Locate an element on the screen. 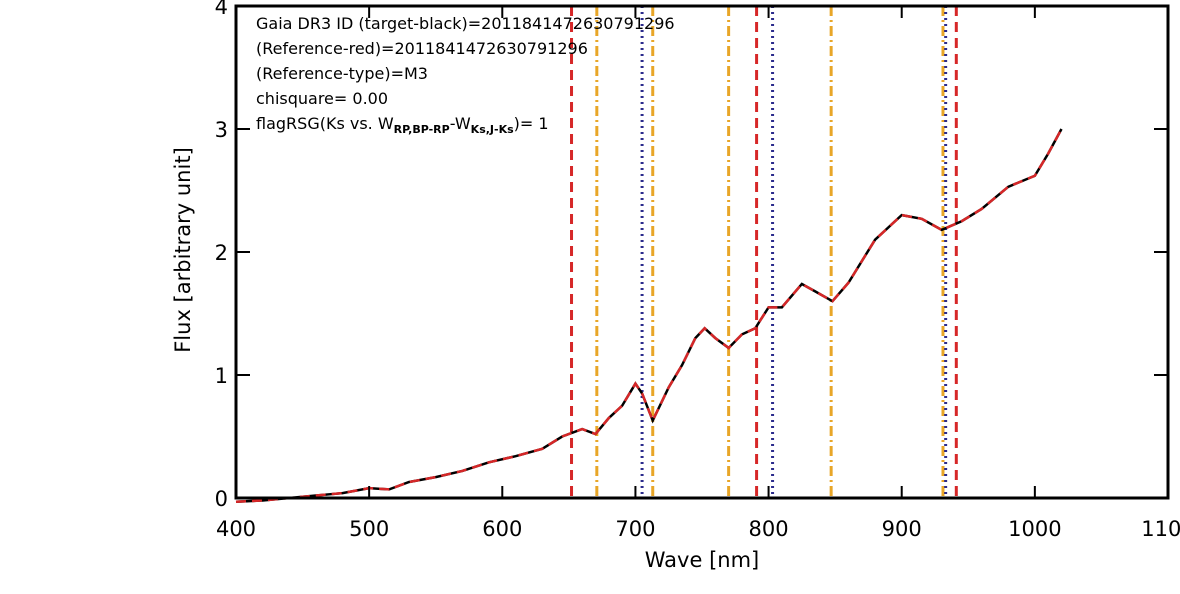 This screenshot has height=594, width=1180. x-tick-label: 500 is located at coordinates (369, 529).